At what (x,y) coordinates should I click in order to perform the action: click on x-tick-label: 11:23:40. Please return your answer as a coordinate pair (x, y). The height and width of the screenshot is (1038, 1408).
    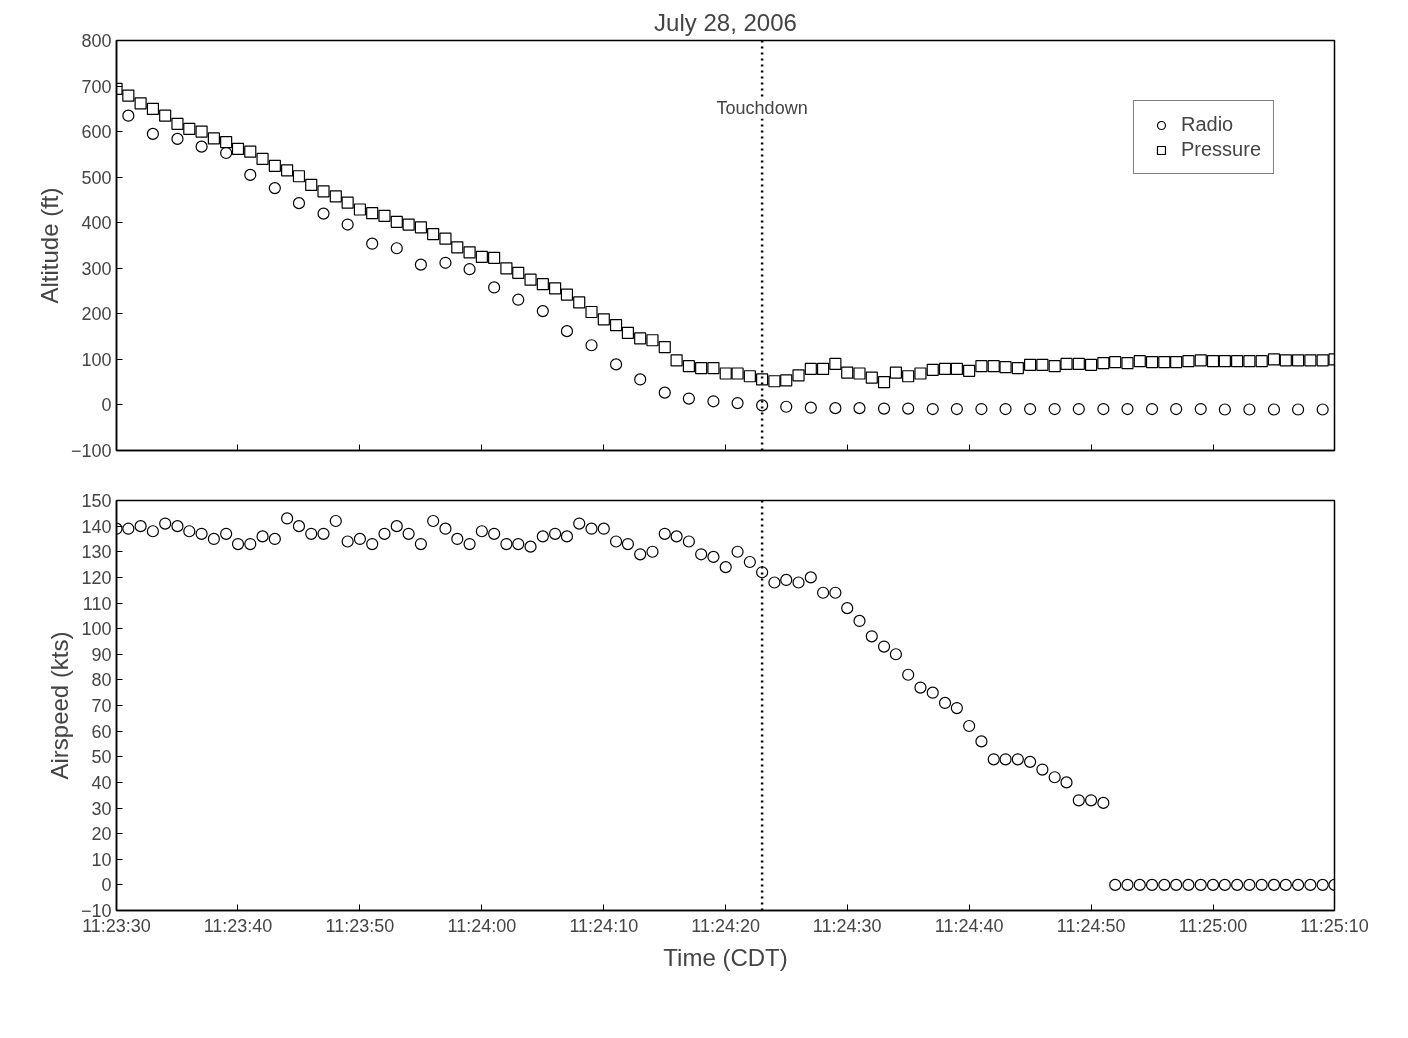
    Looking at the image, I should click on (238, 925).